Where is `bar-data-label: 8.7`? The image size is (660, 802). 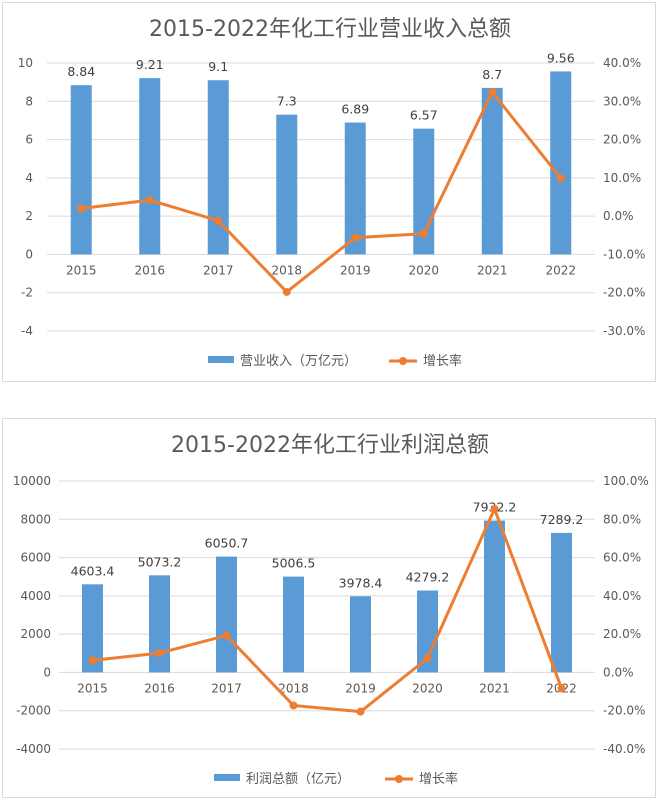 bar-data-label: 8.7 is located at coordinates (492, 74).